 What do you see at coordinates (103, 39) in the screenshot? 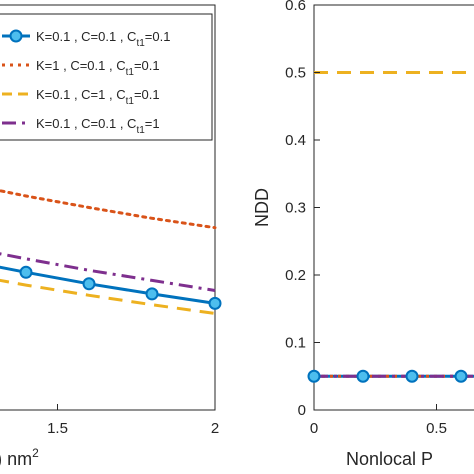
I see `legend-label-0: K=0.1 , C=0.1 , Ct1=0.1` at bounding box center [103, 39].